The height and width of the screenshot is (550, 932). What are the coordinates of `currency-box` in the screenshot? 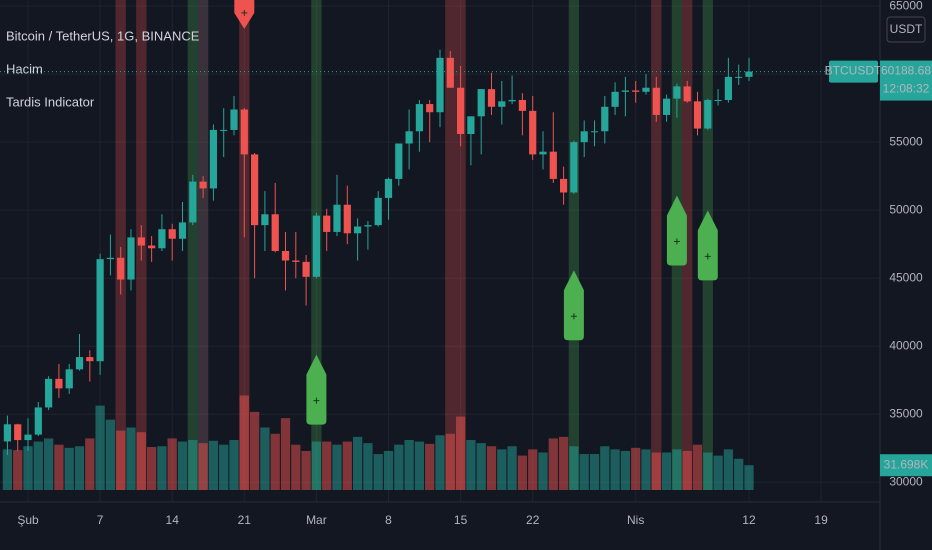 It's located at (906, 29).